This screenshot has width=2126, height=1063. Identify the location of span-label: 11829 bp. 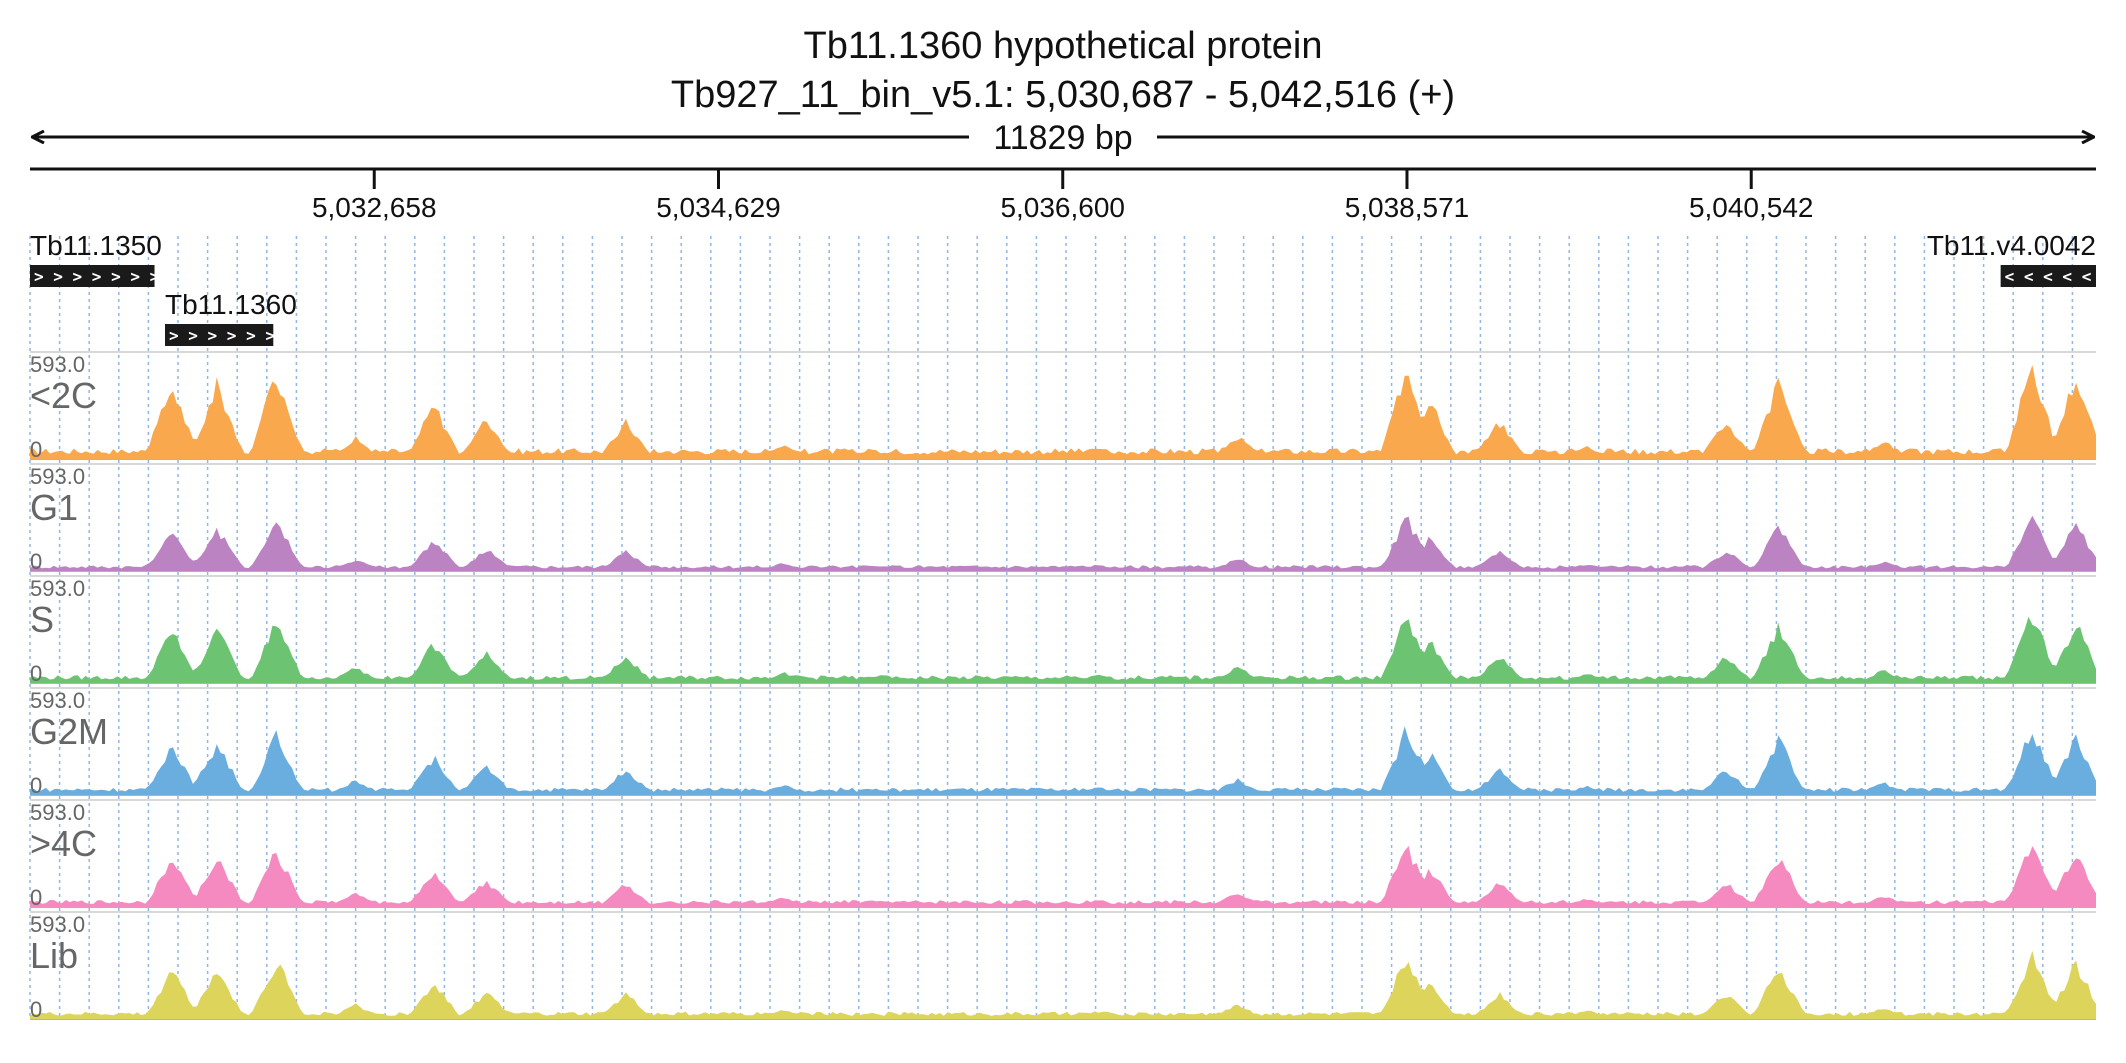
(1062, 138).